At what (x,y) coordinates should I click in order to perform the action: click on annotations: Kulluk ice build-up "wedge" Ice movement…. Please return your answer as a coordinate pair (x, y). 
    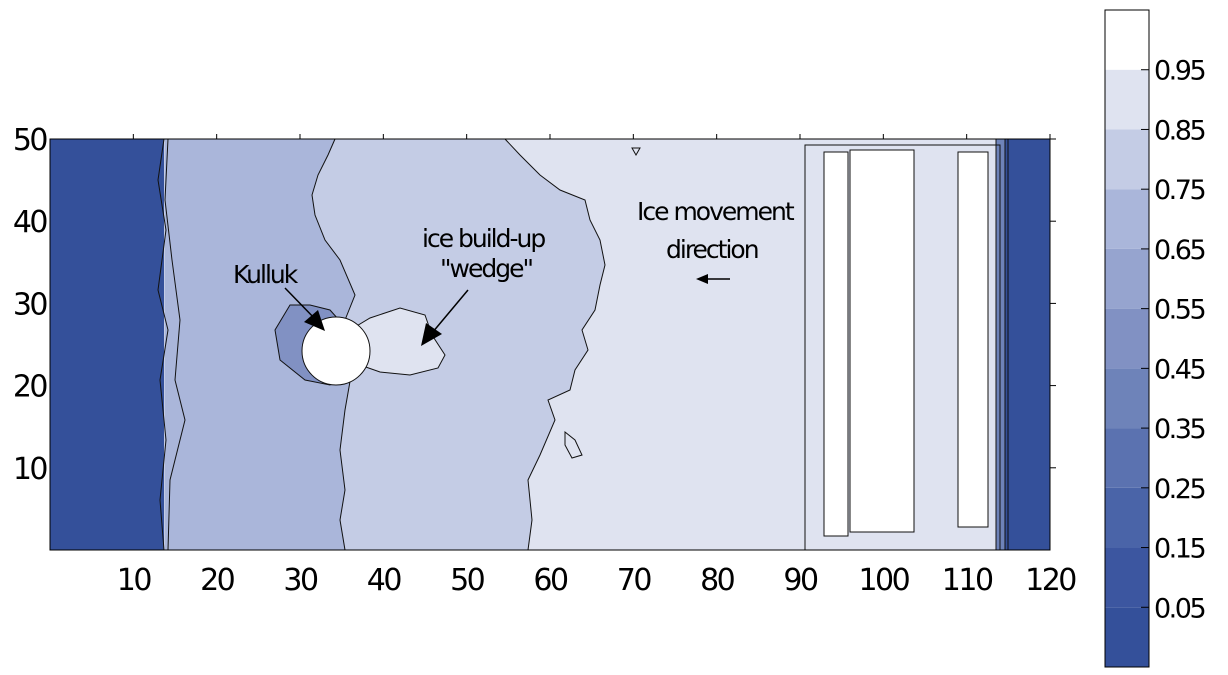
    Looking at the image, I should click on (515, 271).